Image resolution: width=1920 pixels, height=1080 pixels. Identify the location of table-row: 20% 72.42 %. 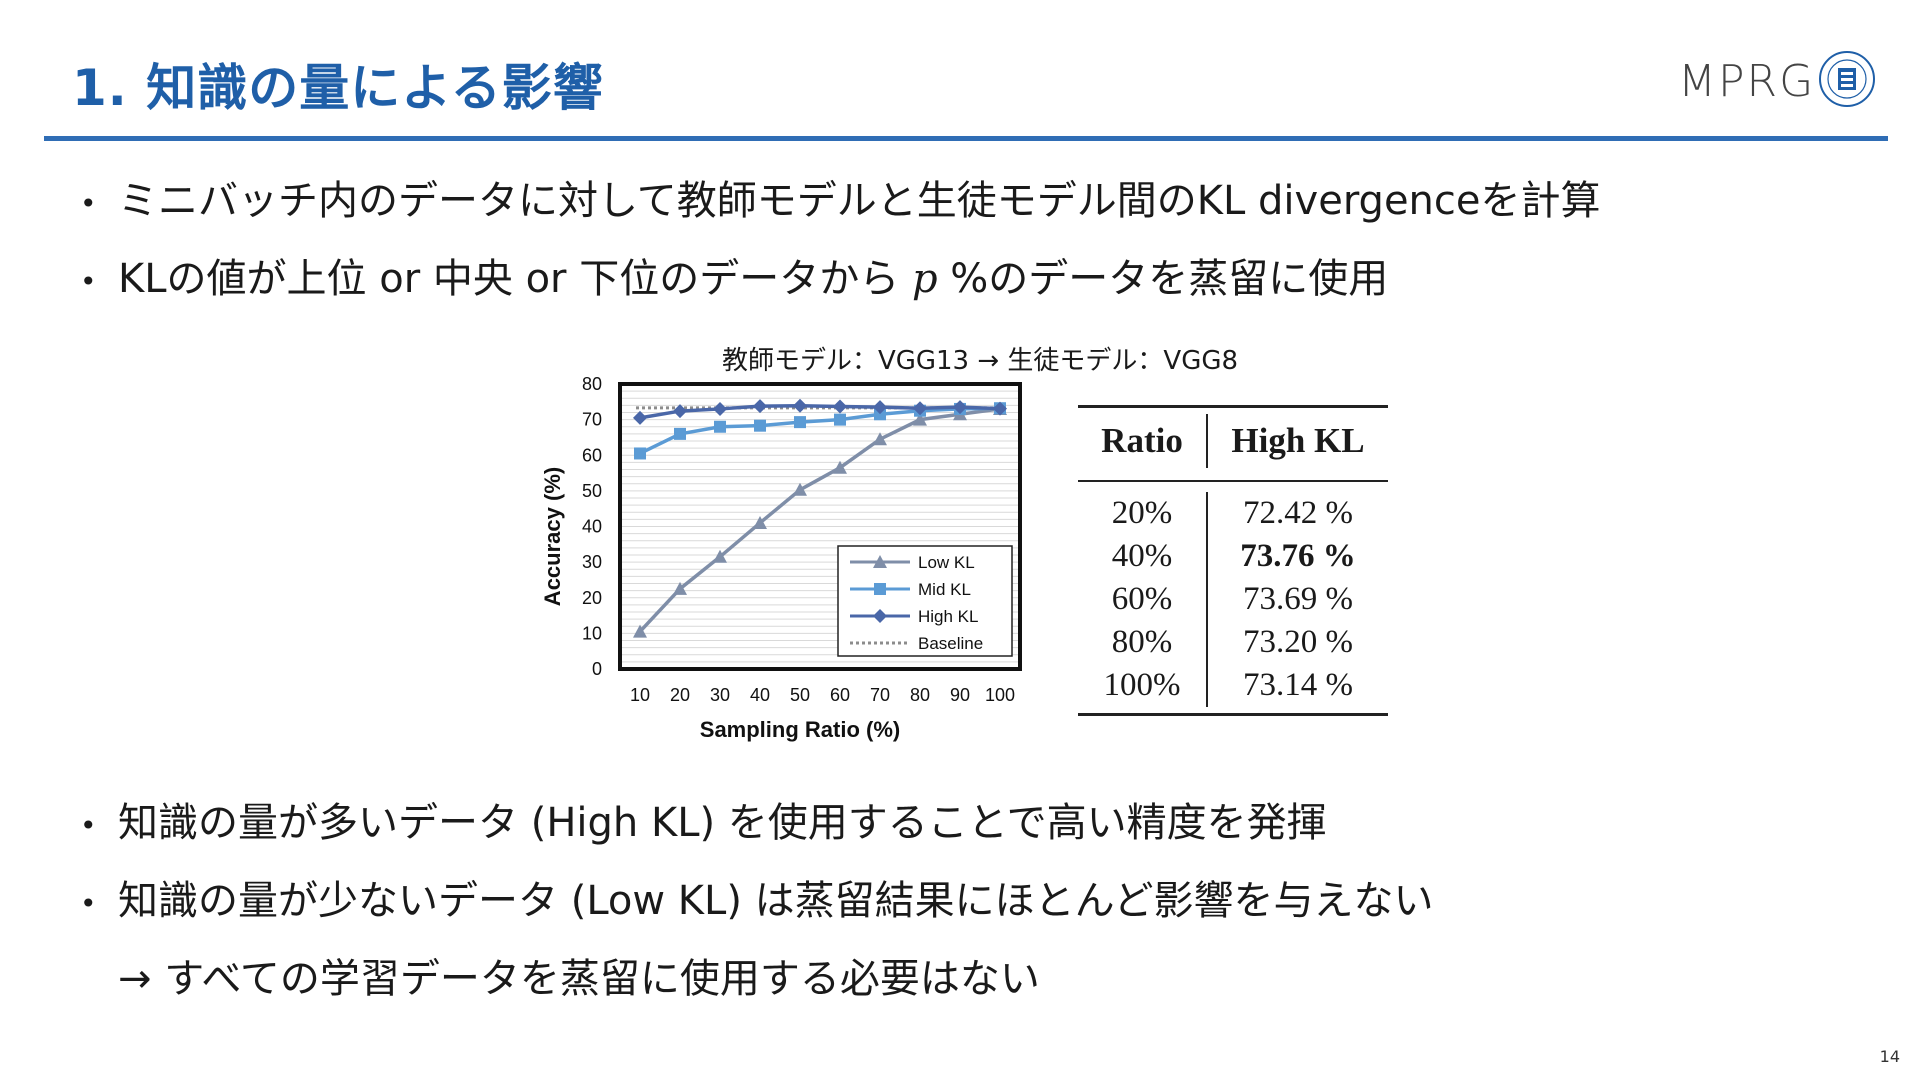
(1233, 513).